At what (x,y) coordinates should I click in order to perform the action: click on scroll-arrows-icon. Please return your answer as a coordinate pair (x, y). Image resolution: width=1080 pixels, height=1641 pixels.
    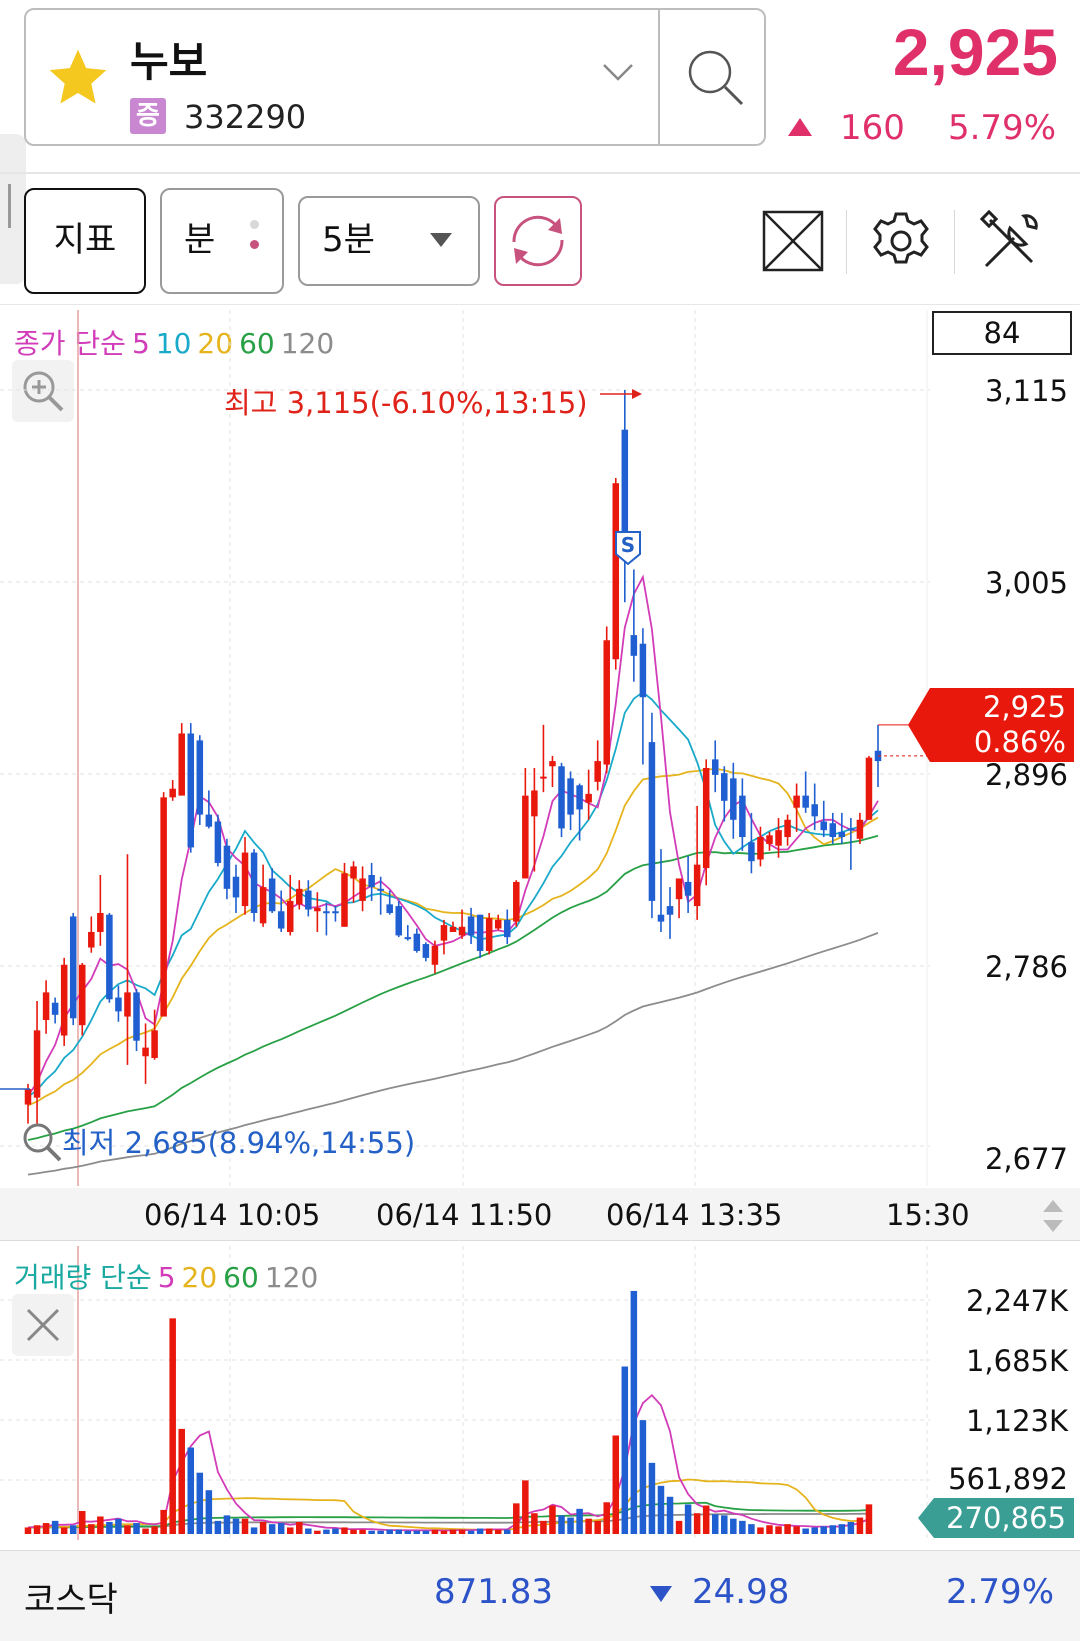
    Looking at the image, I should click on (1053, 1216).